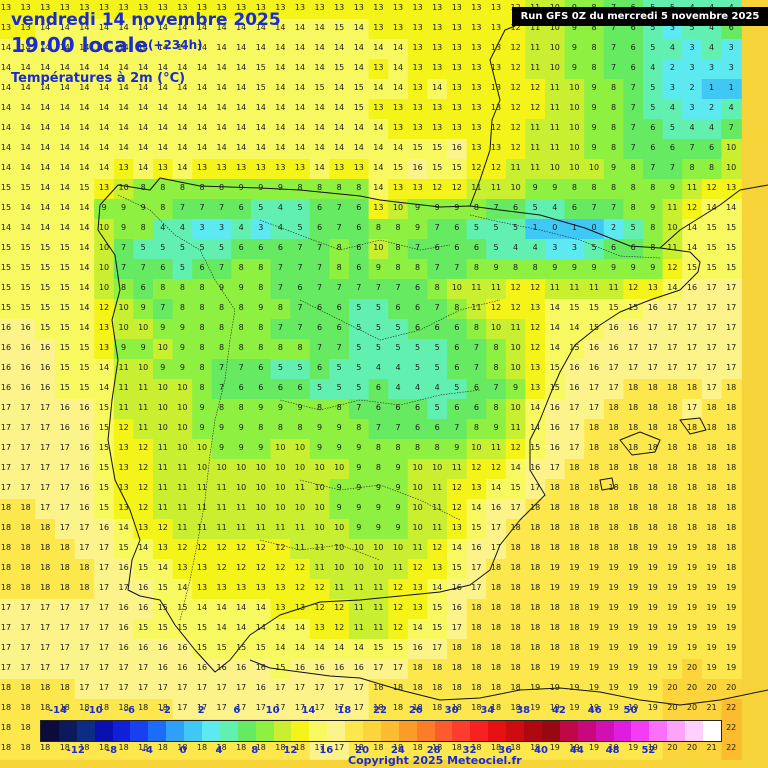 Image resolution: width=768 pixels, height=768 pixels. I want to click on scale-swatch, so click(139, 731).